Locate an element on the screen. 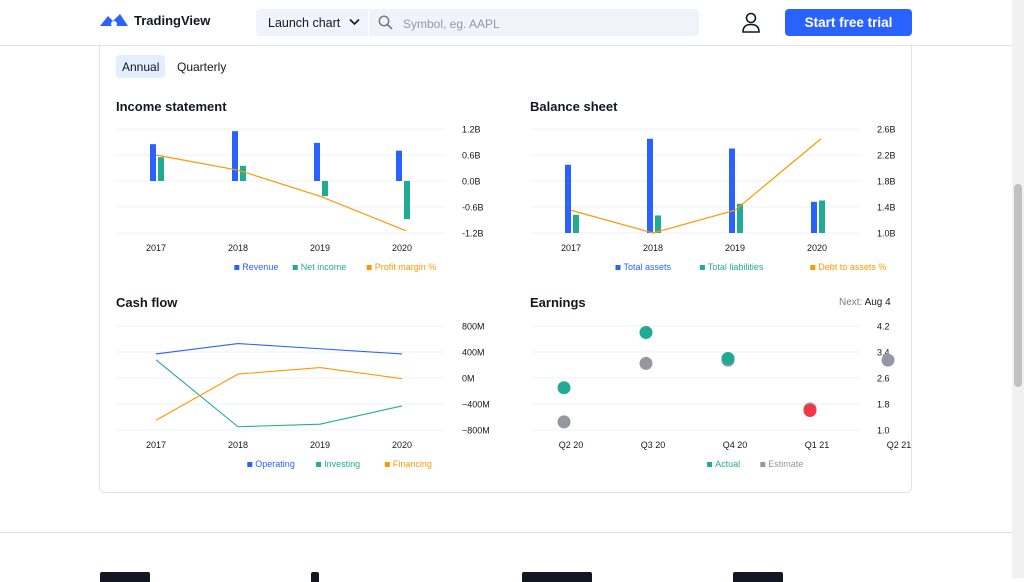  tradingview-logo-icon is located at coordinates (114, 20).